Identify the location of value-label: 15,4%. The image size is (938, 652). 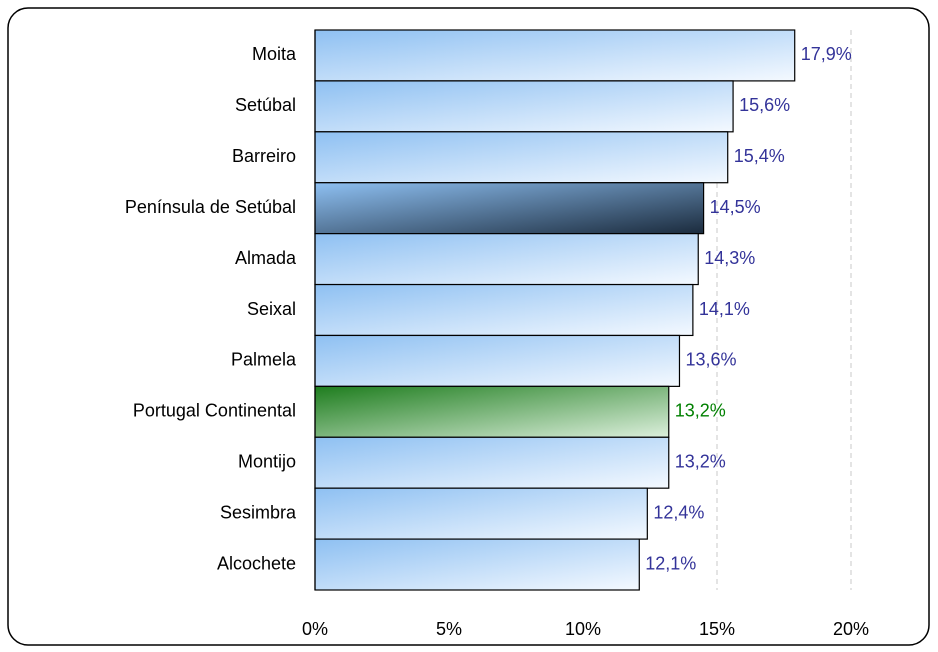
(759, 156).